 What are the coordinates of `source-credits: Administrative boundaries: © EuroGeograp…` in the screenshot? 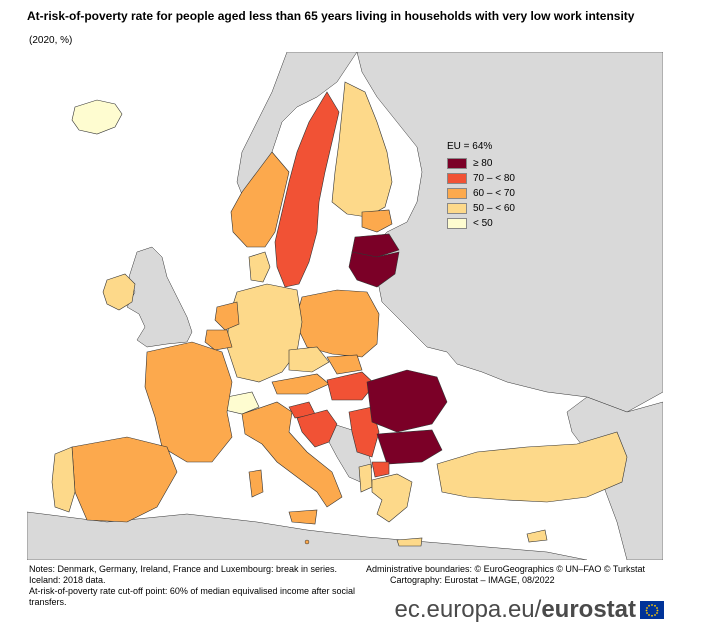 It's located at (516, 575).